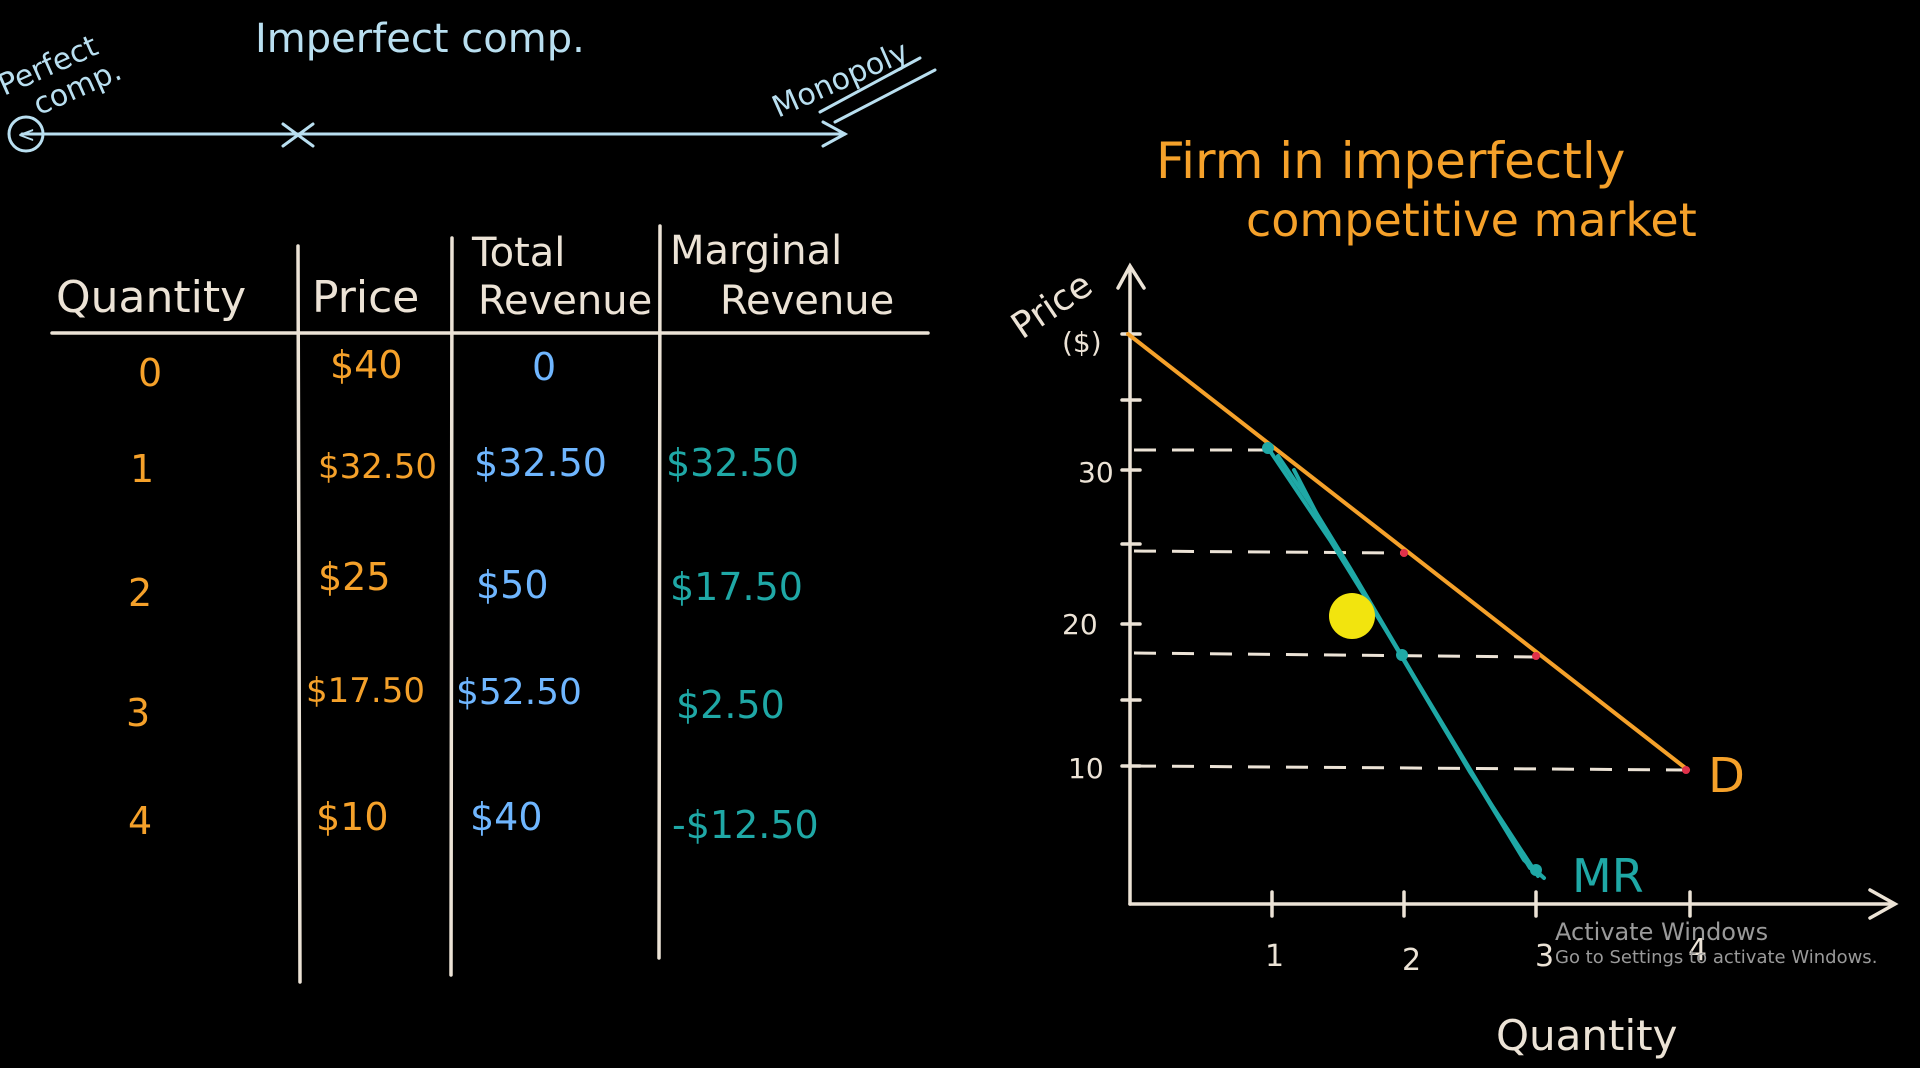 Image resolution: width=1920 pixels, height=1068 pixels. What do you see at coordinates (365, 691) in the screenshot?
I see `cell-price: $17.50` at bounding box center [365, 691].